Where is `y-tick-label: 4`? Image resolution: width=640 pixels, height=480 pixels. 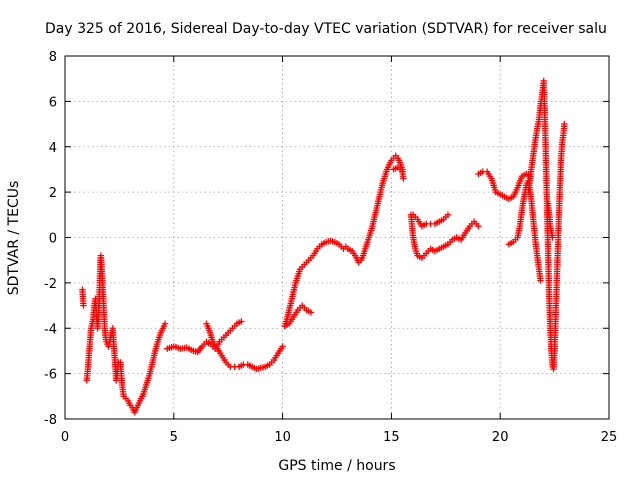
y-tick-label: 4 is located at coordinates (53, 148).